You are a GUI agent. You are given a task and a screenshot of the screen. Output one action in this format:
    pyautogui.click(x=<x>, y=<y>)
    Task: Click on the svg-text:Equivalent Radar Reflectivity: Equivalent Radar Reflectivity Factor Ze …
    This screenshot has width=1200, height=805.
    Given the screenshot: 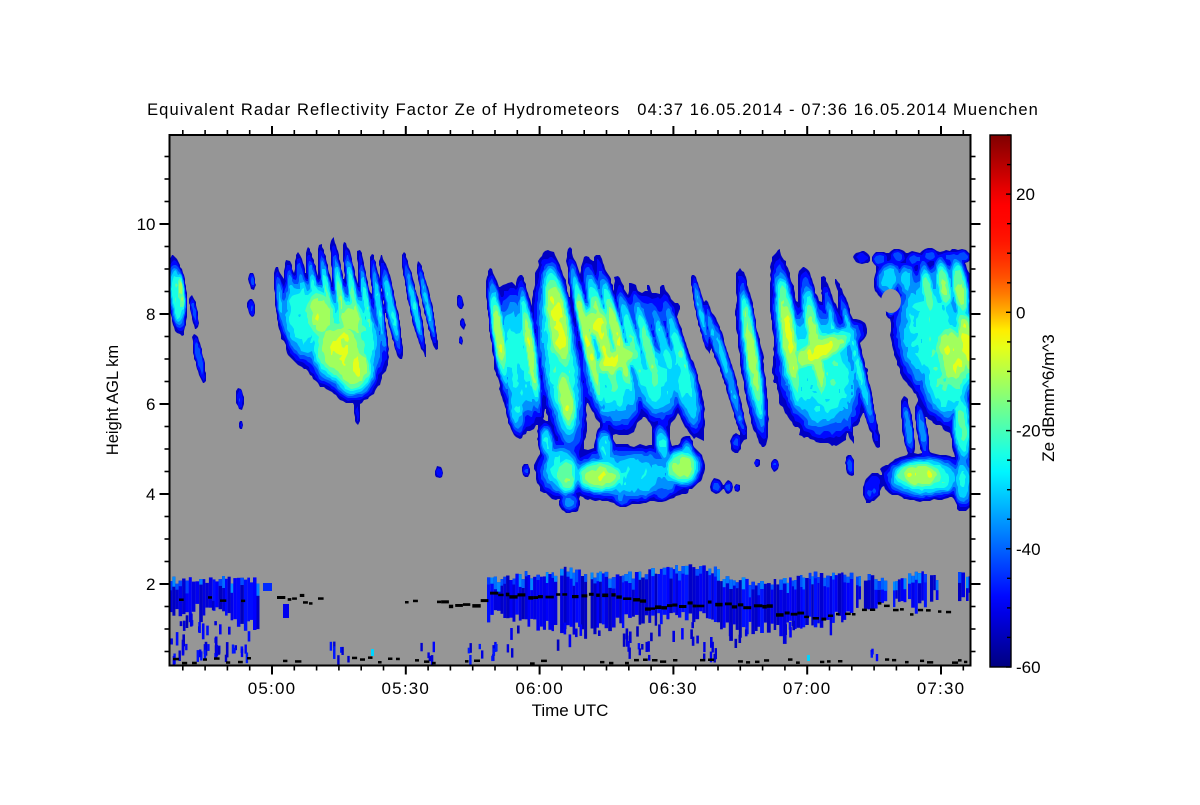 What is the action you would take?
    pyautogui.click(x=593, y=110)
    